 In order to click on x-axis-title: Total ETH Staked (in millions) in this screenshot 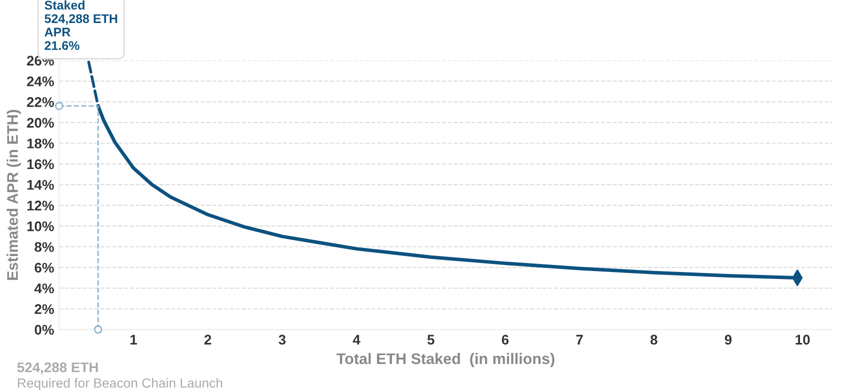, I will do `click(445, 360)`.